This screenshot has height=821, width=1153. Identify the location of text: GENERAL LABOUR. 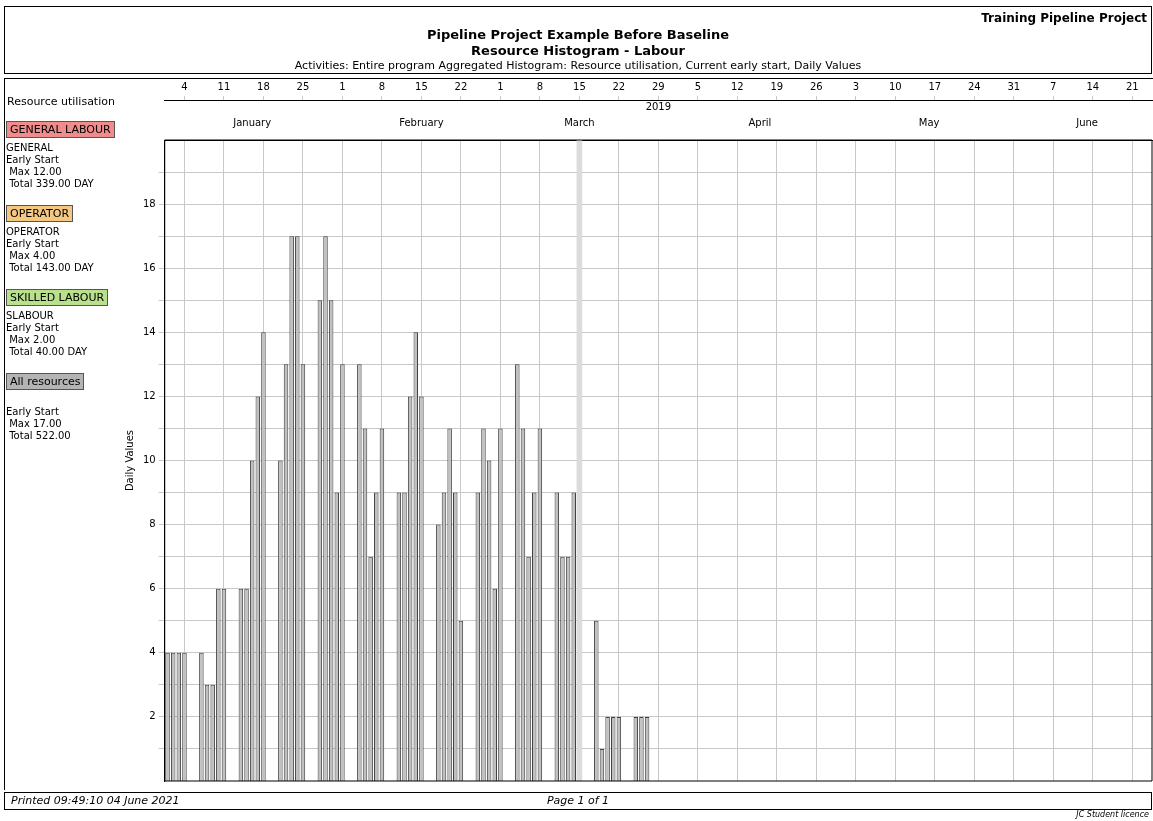
(60, 129).